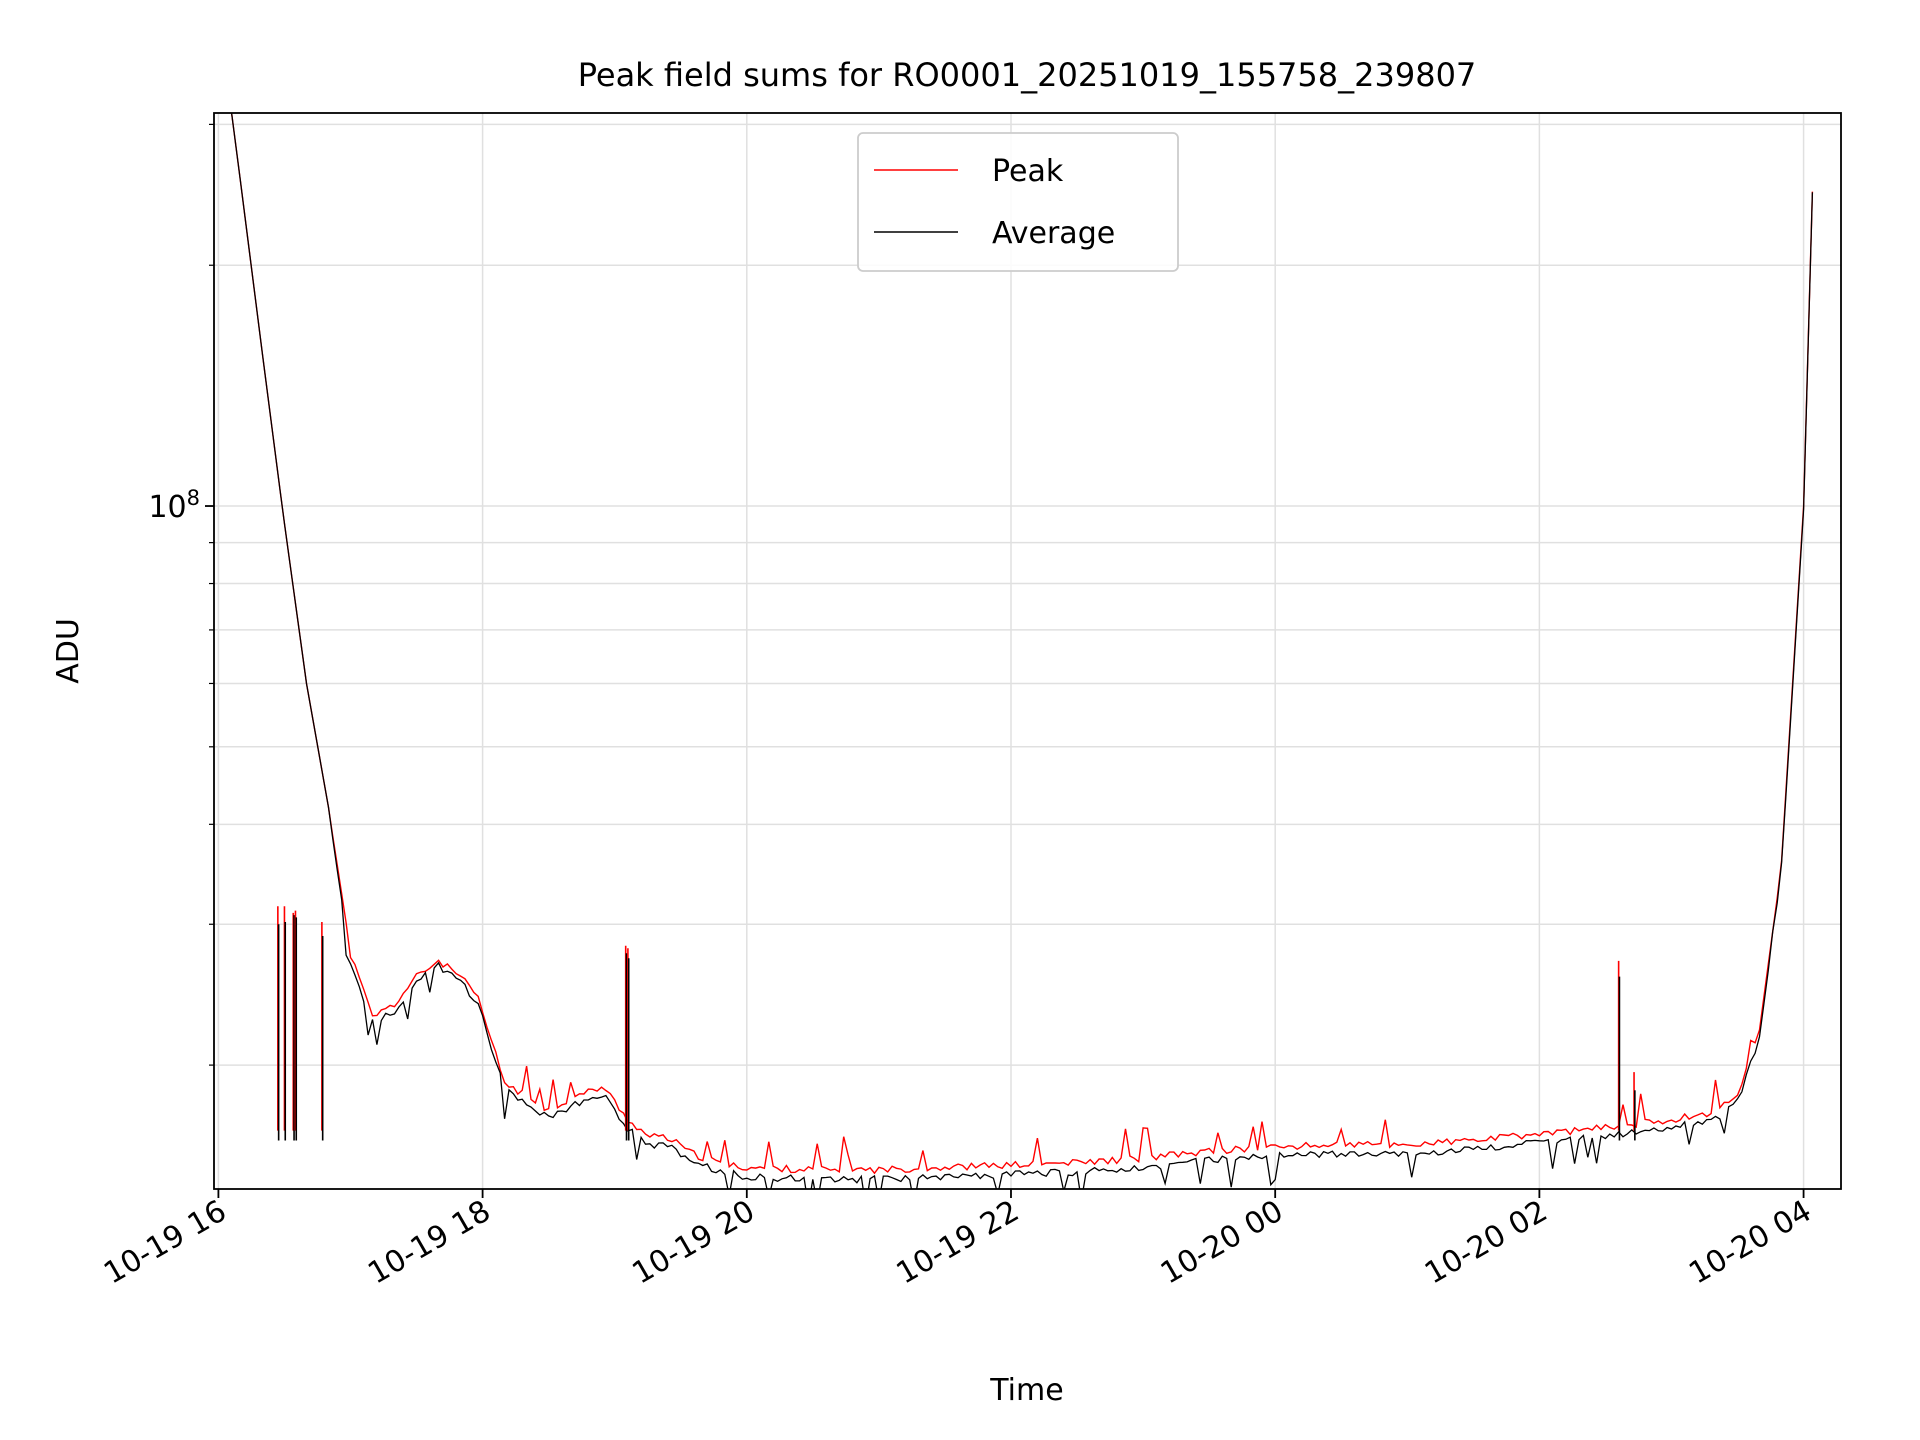 This screenshot has height=1440, width=1920. What do you see at coordinates (1028, 171) in the screenshot?
I see `legend-label-peak: Peak` at bounding box center [1028, 171].